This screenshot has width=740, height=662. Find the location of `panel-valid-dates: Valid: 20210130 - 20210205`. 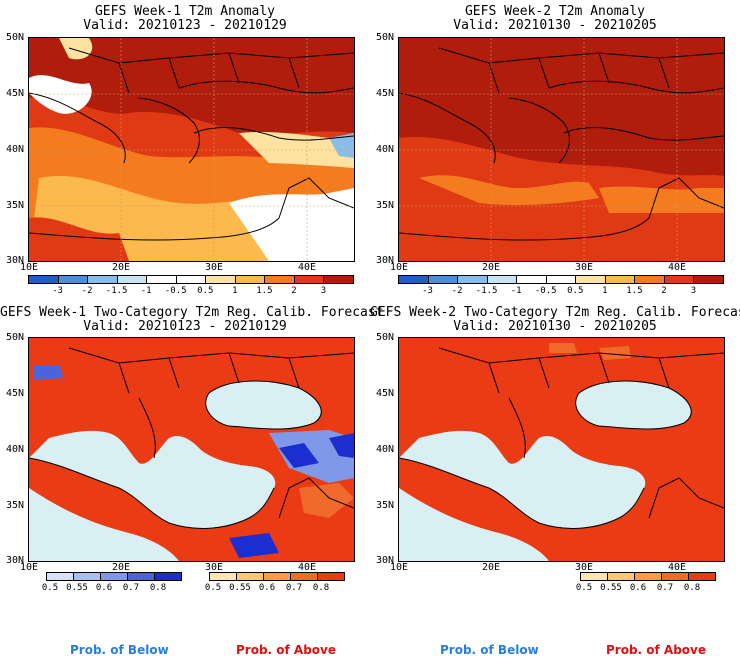

panel-valid-dates: Valid: 20210130 - 20210205 is located at coordinates (555, 326).